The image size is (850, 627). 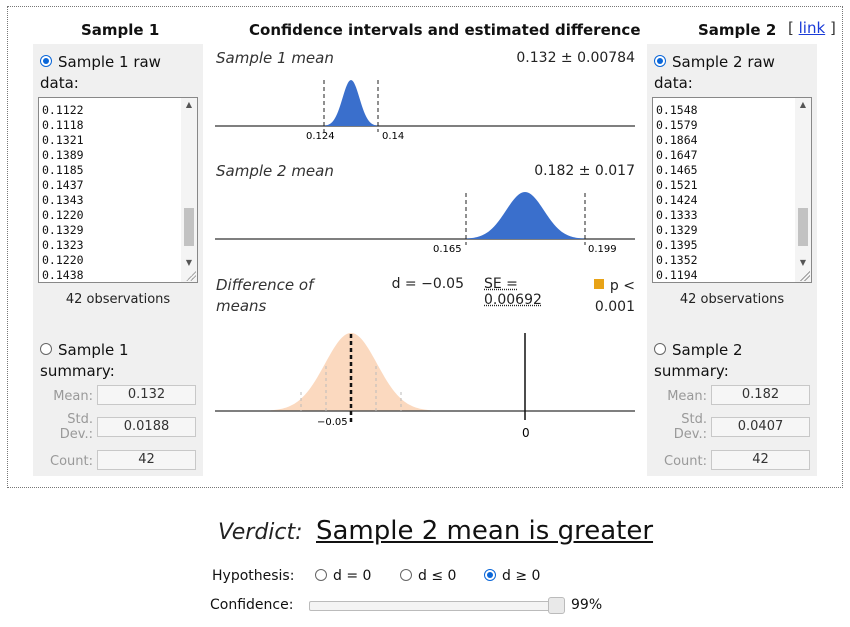 I want to click on hyp-le-label: d ≤ 0, so click(x=437, y=576).